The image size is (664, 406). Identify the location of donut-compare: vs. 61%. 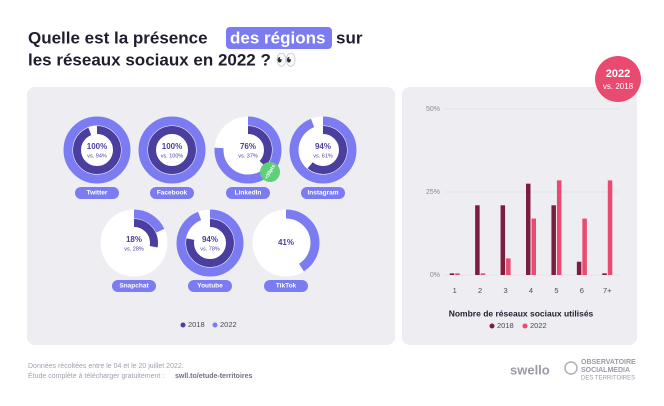
(323, 156).